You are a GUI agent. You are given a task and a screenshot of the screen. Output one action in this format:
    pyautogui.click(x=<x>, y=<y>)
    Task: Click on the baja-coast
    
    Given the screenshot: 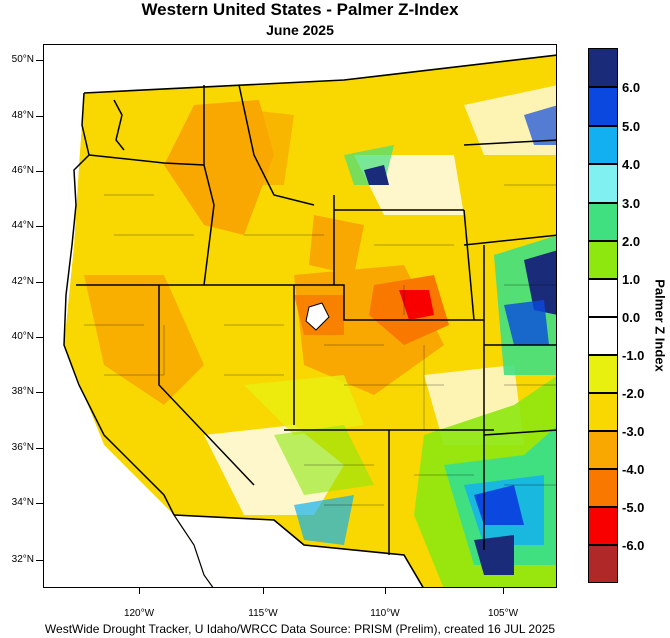 What is the action you would take?
    pyautogui.click(x=193, y=550)
    